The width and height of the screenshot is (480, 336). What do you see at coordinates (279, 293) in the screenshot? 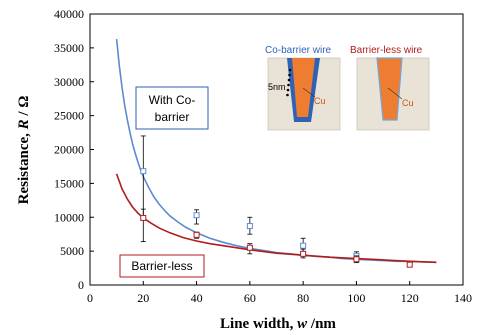
I see `x-axis-ticks: 0 20 40 60 80 100 120 140` at bounding box center [279, 293].